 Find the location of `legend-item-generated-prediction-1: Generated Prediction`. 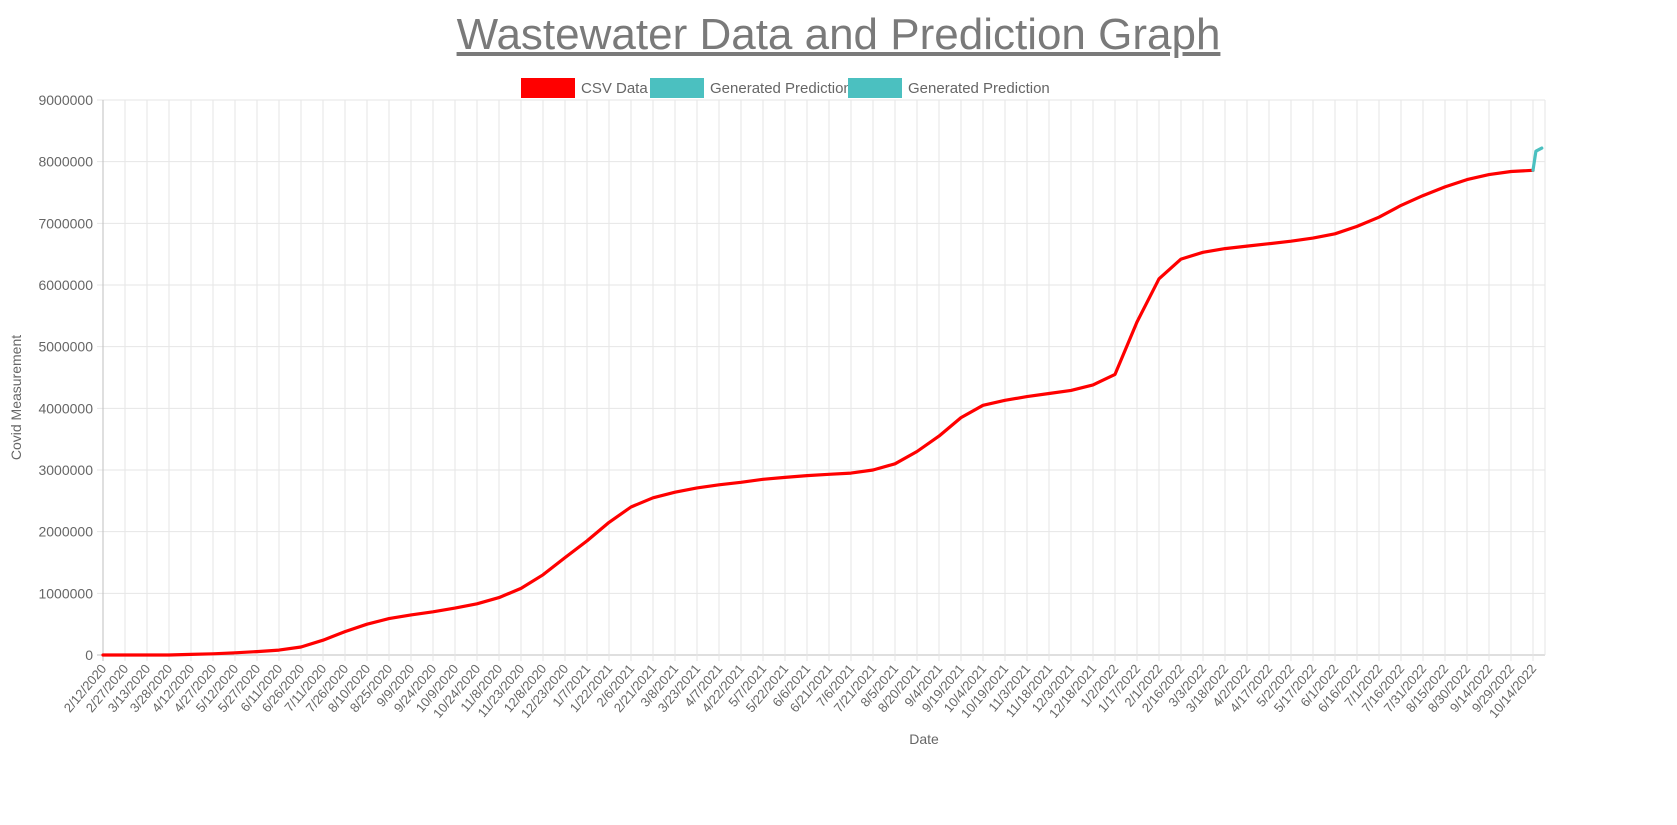

legend-item-generated-prediction-1: Generated Prediction is located at coordinates (751, 88).